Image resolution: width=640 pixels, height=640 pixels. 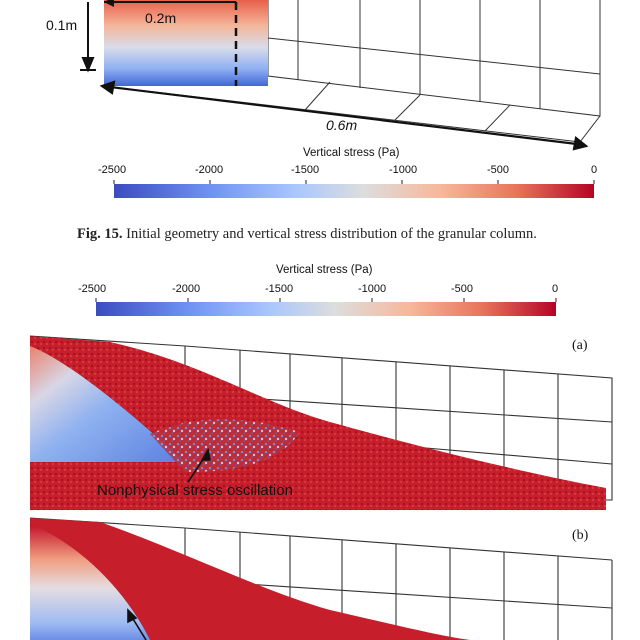 What do you see at coordinates (225, 445) in the screenshot?
I see `oscillation-zone` at bounding box center [225, 445].